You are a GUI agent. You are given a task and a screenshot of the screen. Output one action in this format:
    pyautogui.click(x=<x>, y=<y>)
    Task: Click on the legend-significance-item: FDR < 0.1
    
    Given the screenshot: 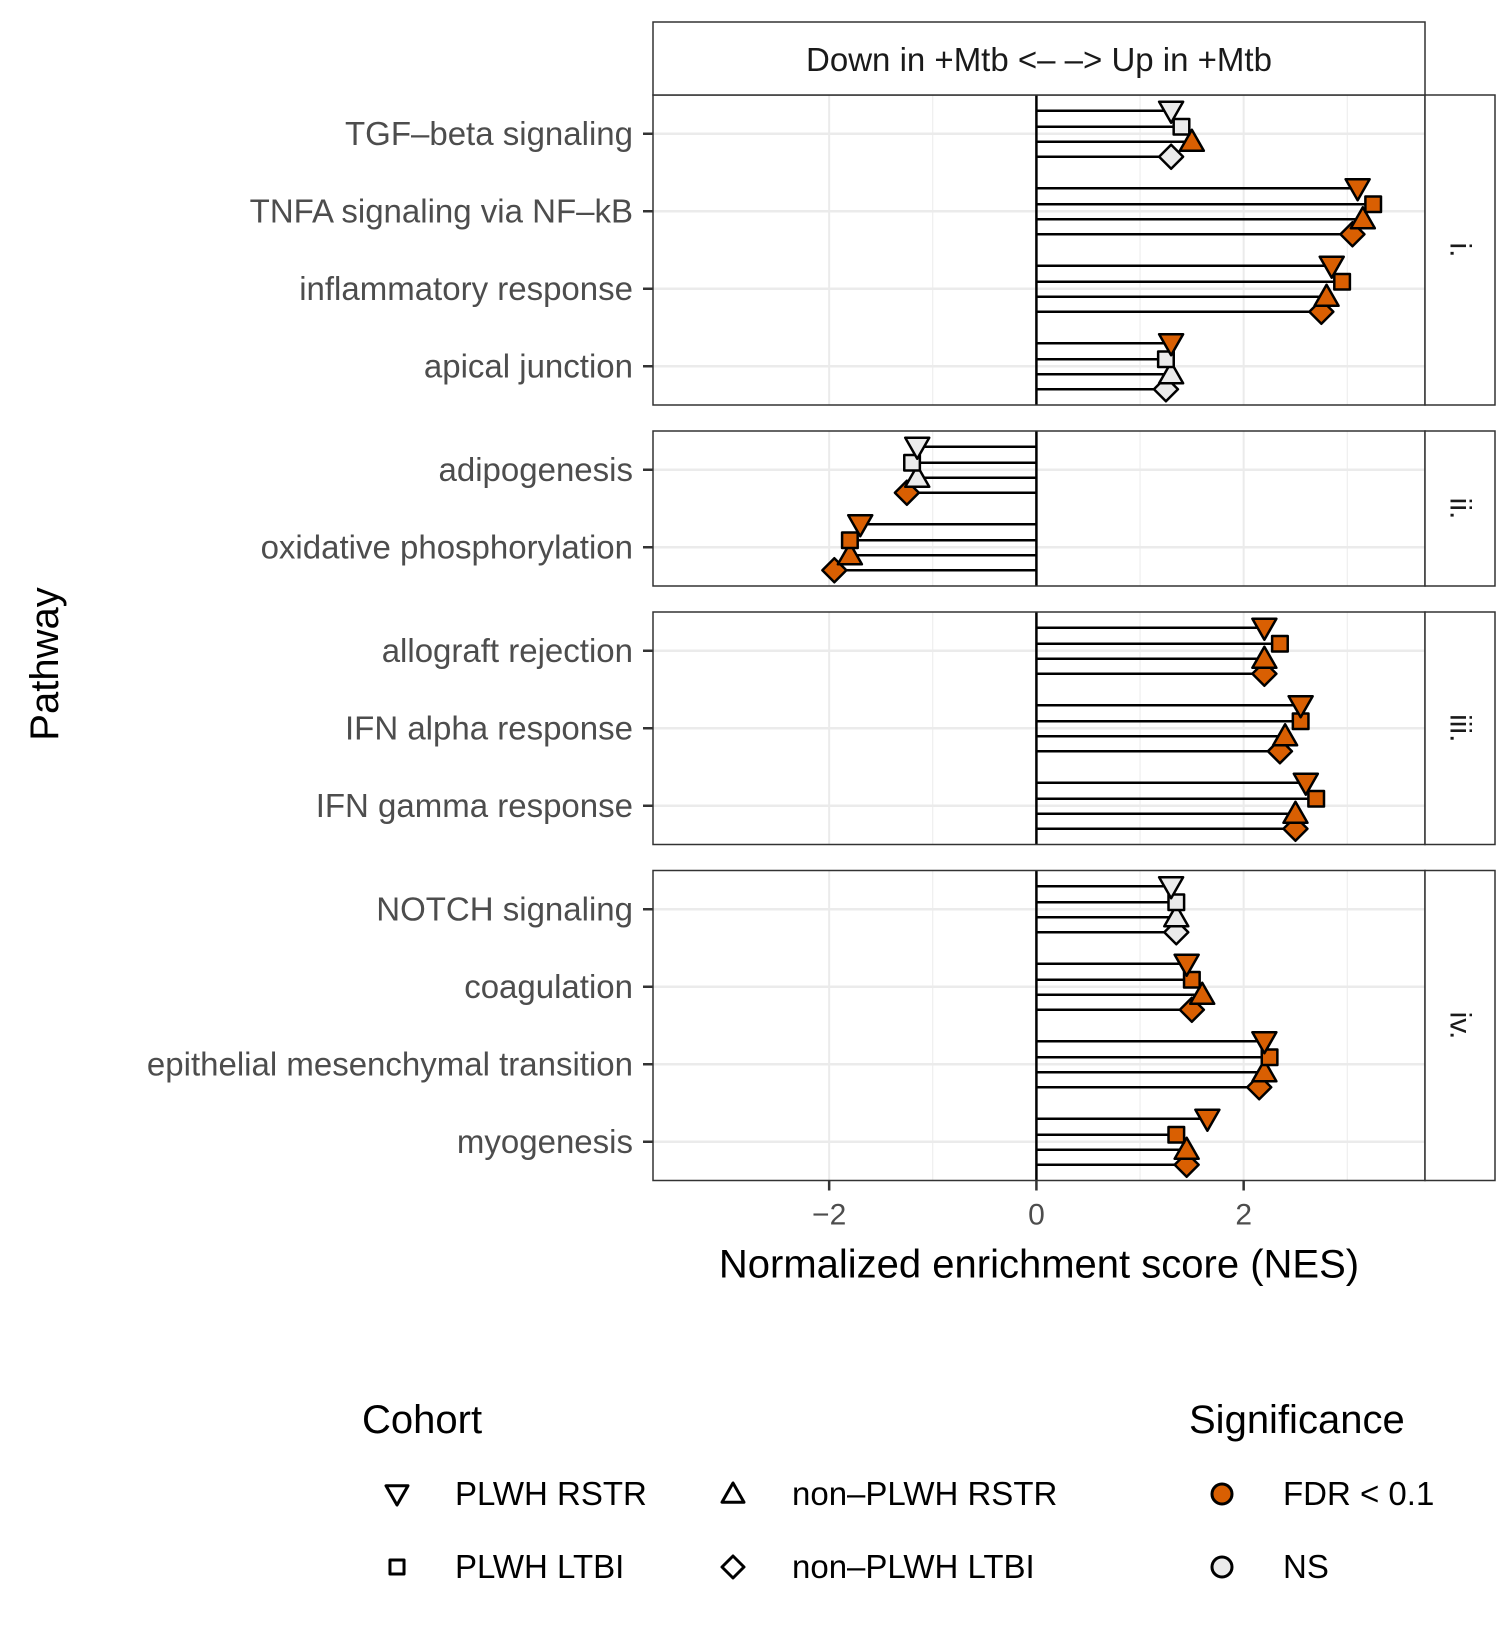 What is the action you would take?
    pyautogui.click(x=1358, y=1493)
    